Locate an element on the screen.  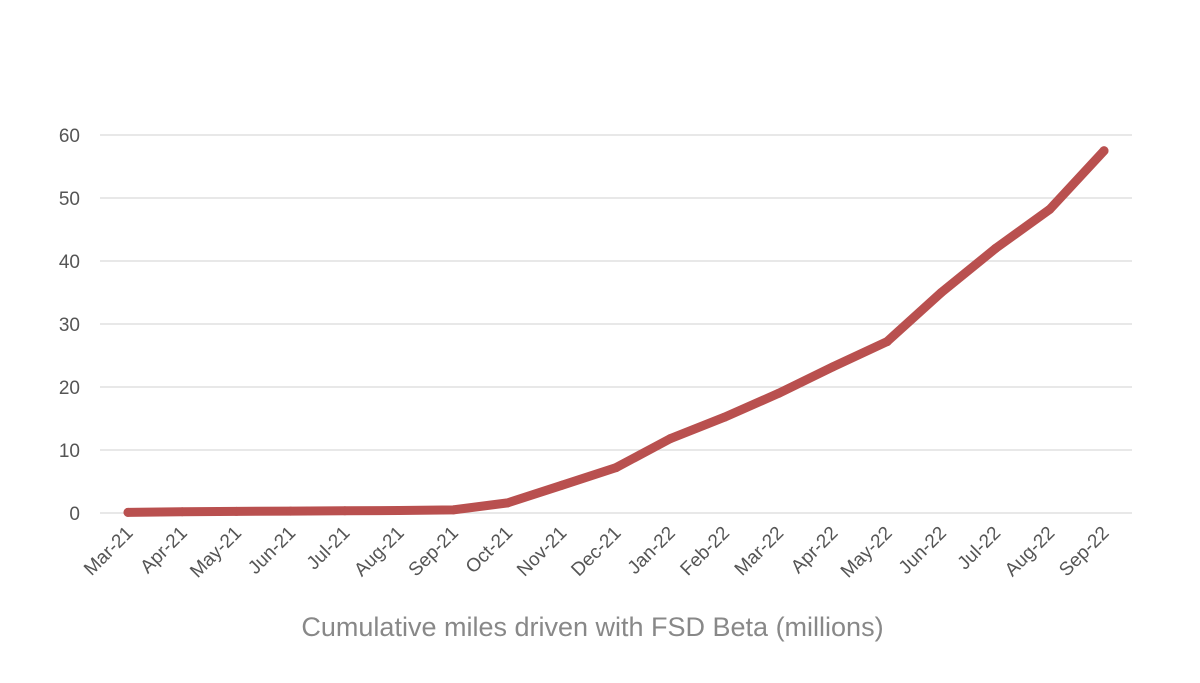
y-axis-ticks: 0 10 20 30 40 50 60 is located at coordinates (69, 325).